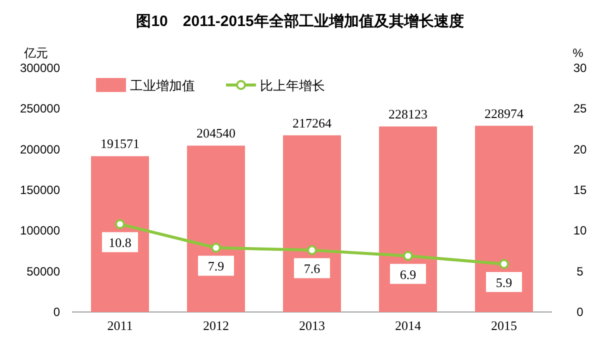 This screenshot has height=342, width=600. I want to click on data-label: 7.6, so click(312, 268).